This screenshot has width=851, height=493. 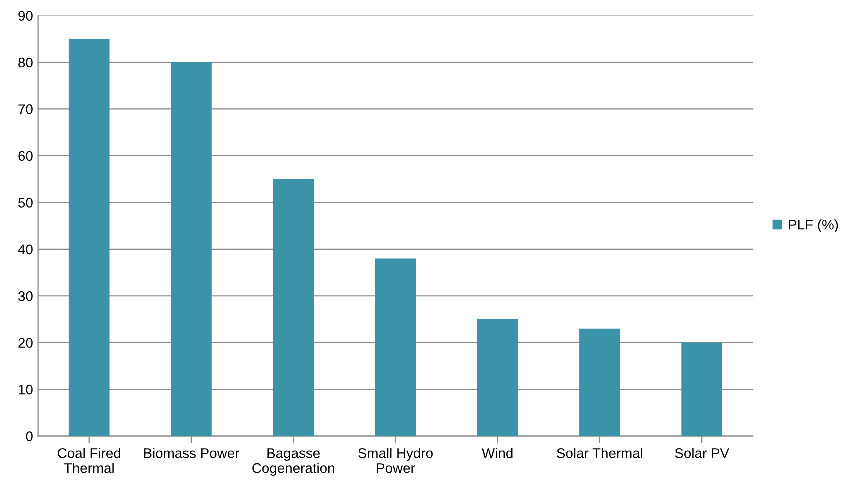 What do you see at coordinates (702, 453) in the screenshot?
I see `x-tick-label: Solar PV` at bounding box center [702, 453].